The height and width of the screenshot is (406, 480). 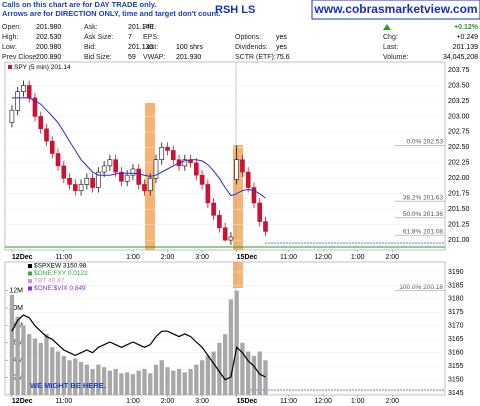 What do you see at coordinates (459, 147) in the screenshot?
I see `y-tick-label: 202.50` at bounding box center [459, 147].